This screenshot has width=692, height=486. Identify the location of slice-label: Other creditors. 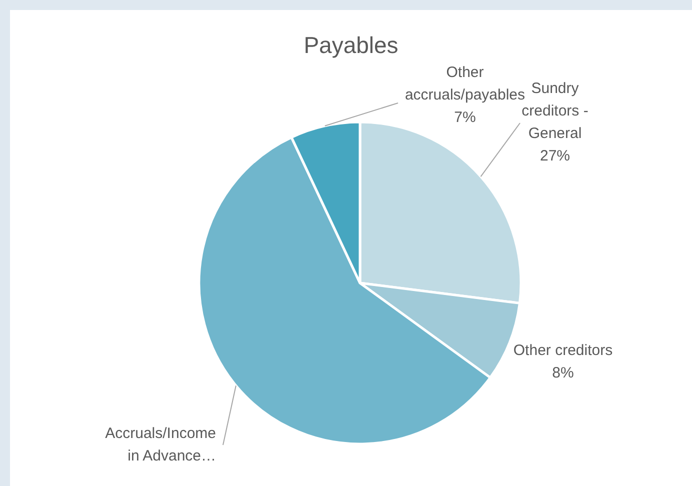
(563, 350).